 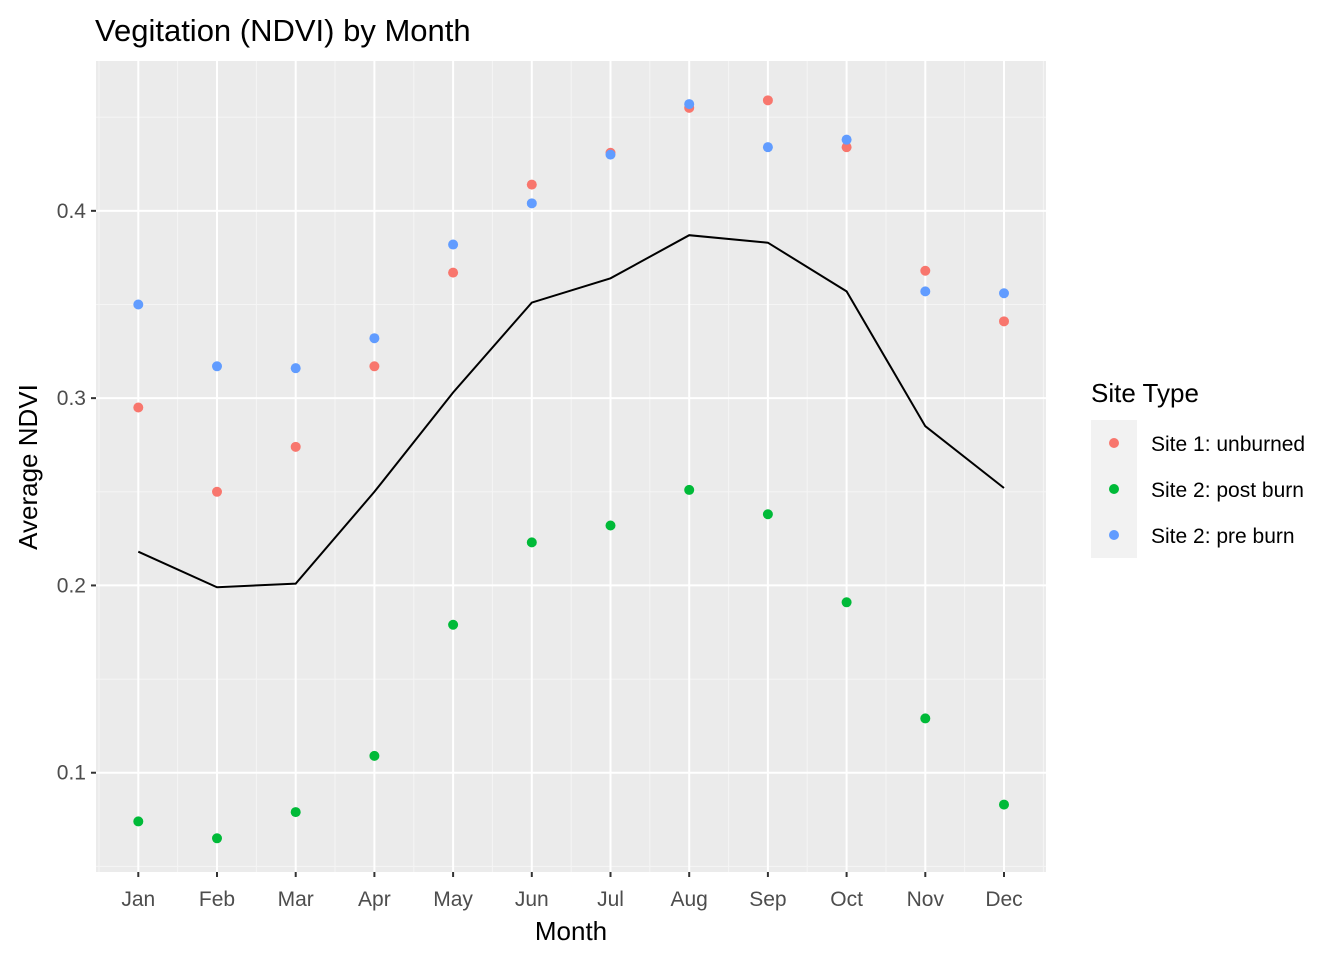 I want to click on legend-label: Site 1: unburned, so click(x=1228, y=444).